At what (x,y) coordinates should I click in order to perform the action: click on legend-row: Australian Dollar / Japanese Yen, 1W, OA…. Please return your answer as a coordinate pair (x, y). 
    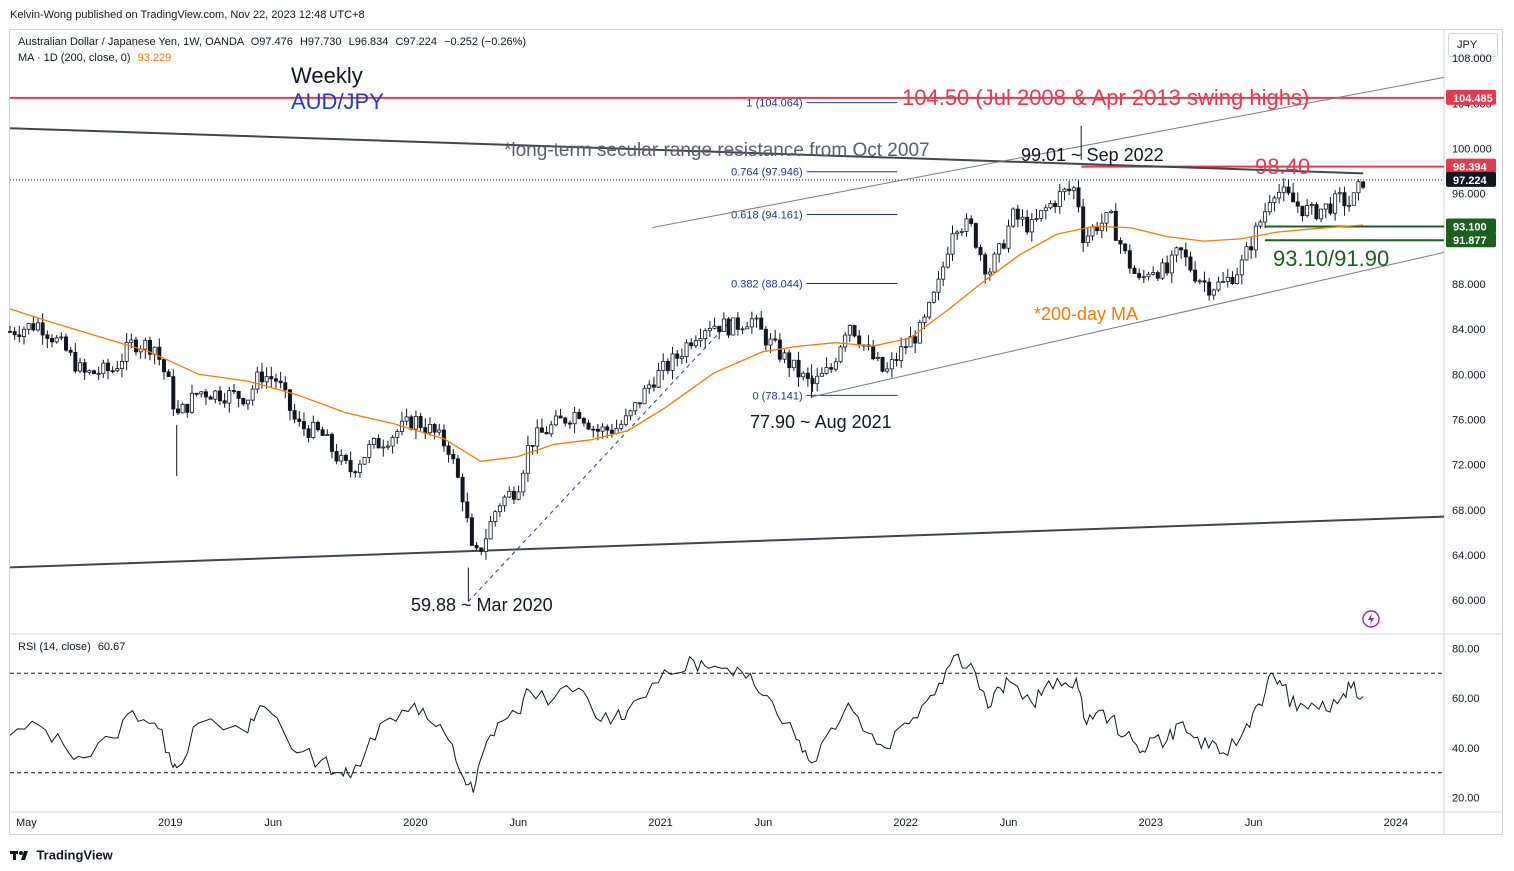
    Looking at the image, I should click on (272, 42).